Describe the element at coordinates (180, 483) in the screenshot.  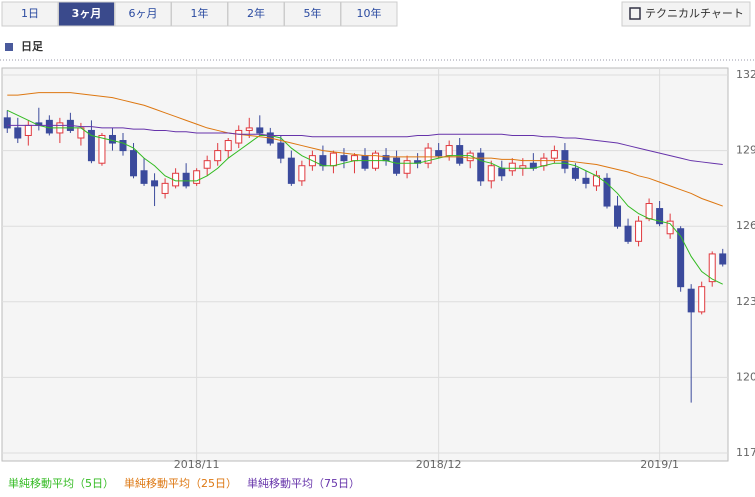
I see `legend-entry: 単純移動平均（25日）` at that location.